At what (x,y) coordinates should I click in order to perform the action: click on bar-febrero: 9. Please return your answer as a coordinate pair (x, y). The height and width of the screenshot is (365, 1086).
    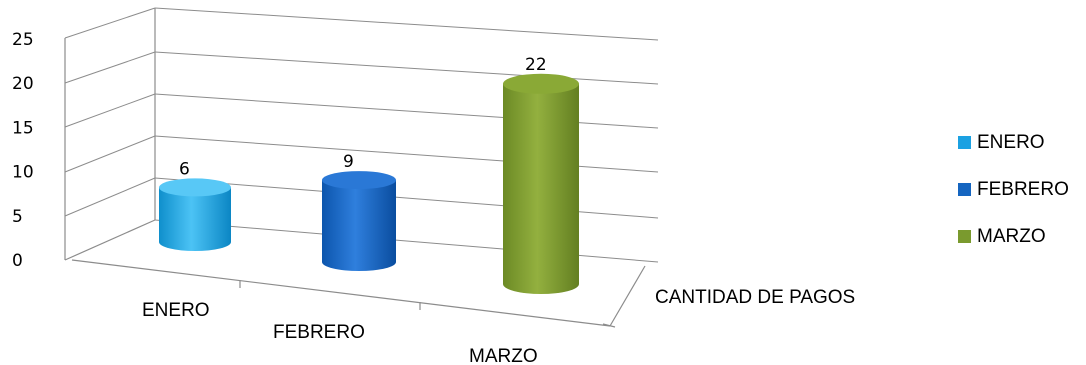
    Looking at the image, I should click on (359, 211).